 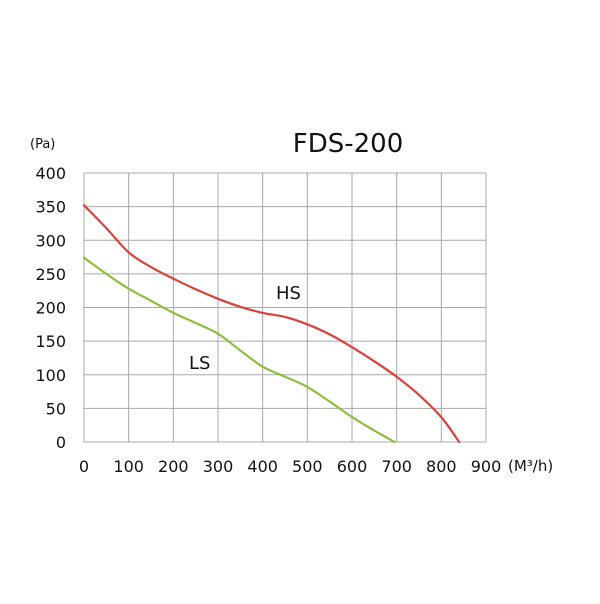 What do you see at coordinates (50, 341) in the screenshot?
I see `y-tick-label-150: 150` at bounding box center [50, 341].